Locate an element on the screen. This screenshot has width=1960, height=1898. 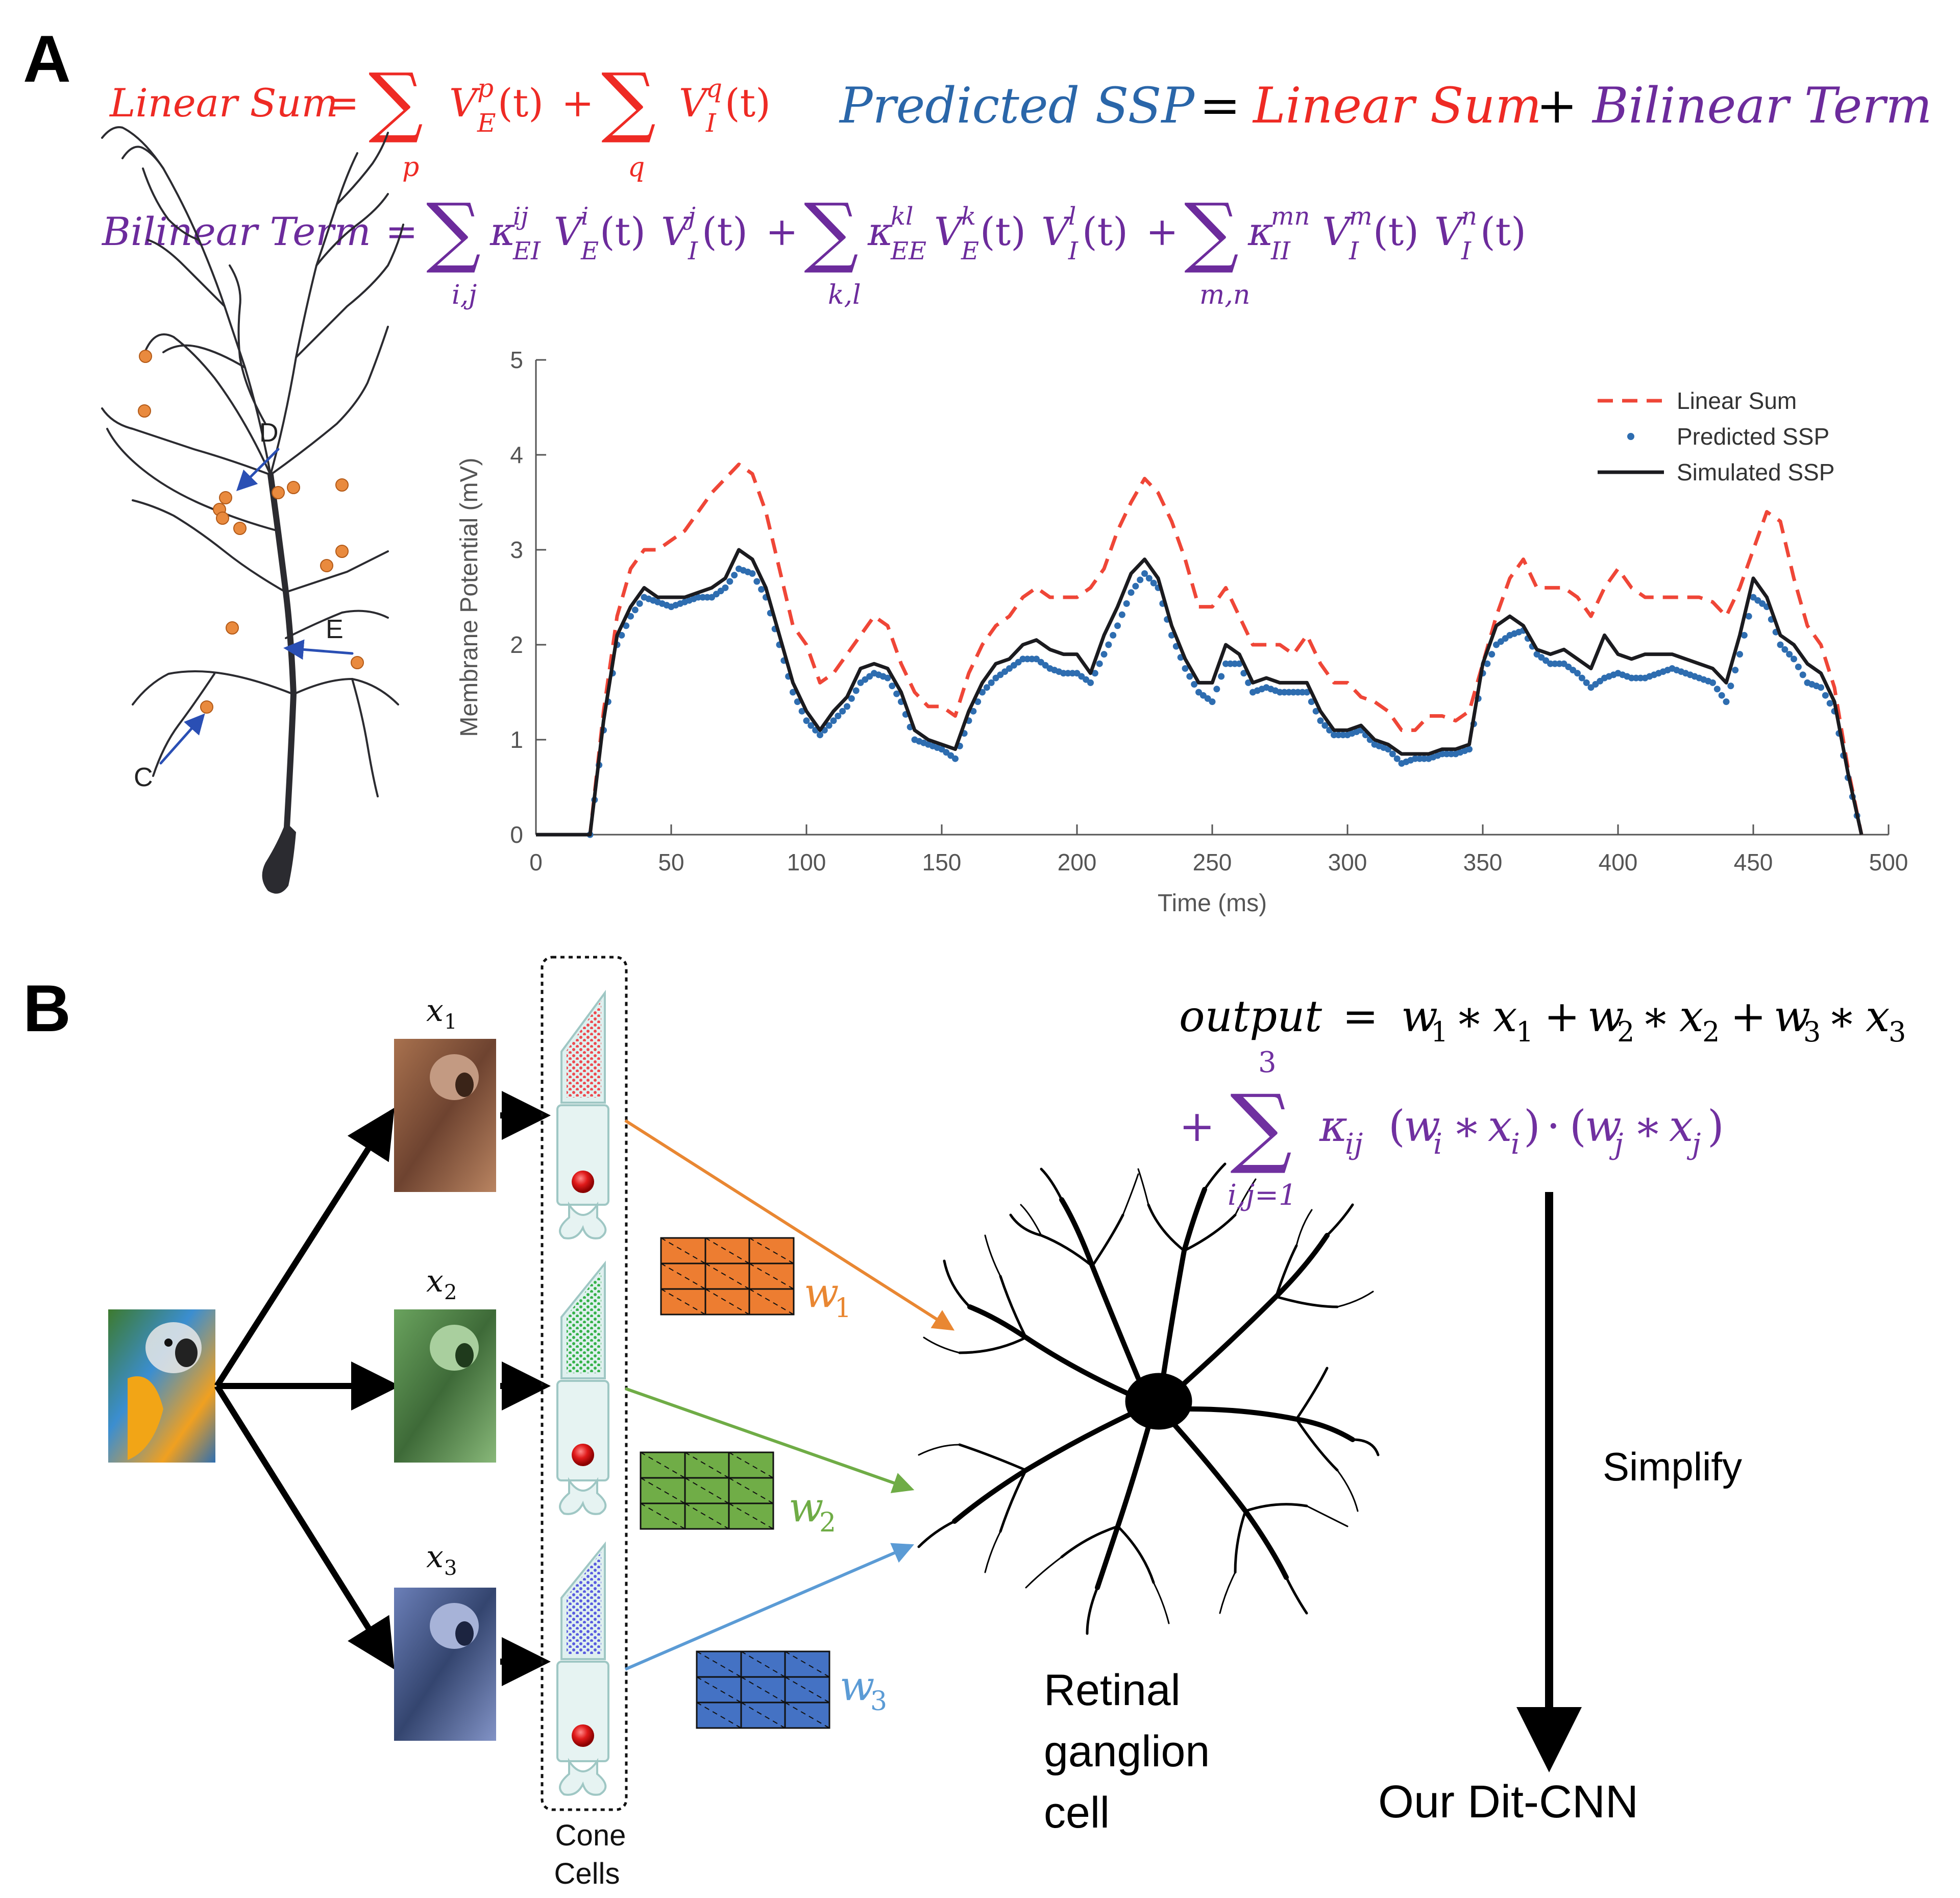
x-tick-label: 300 is located at coordinates (1347, 862).